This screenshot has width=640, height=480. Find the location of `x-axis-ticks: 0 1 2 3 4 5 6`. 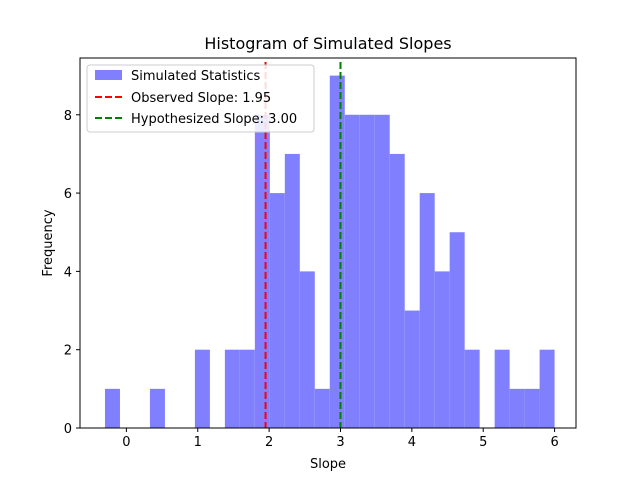

x-axis-ticks: 0 1 2 3 4 5 6 is located at coordinates (340, 439).